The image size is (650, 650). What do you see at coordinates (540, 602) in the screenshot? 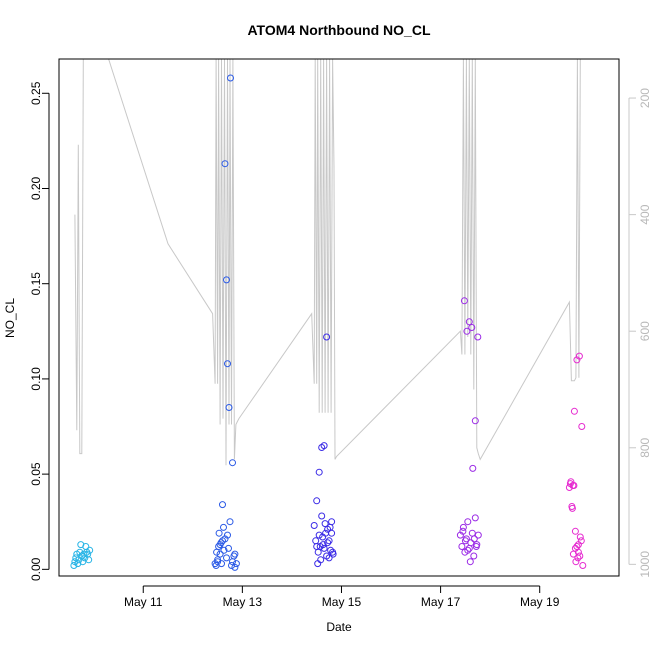
I see `x-tick-label: May 19` at bounding box center [540, 602].